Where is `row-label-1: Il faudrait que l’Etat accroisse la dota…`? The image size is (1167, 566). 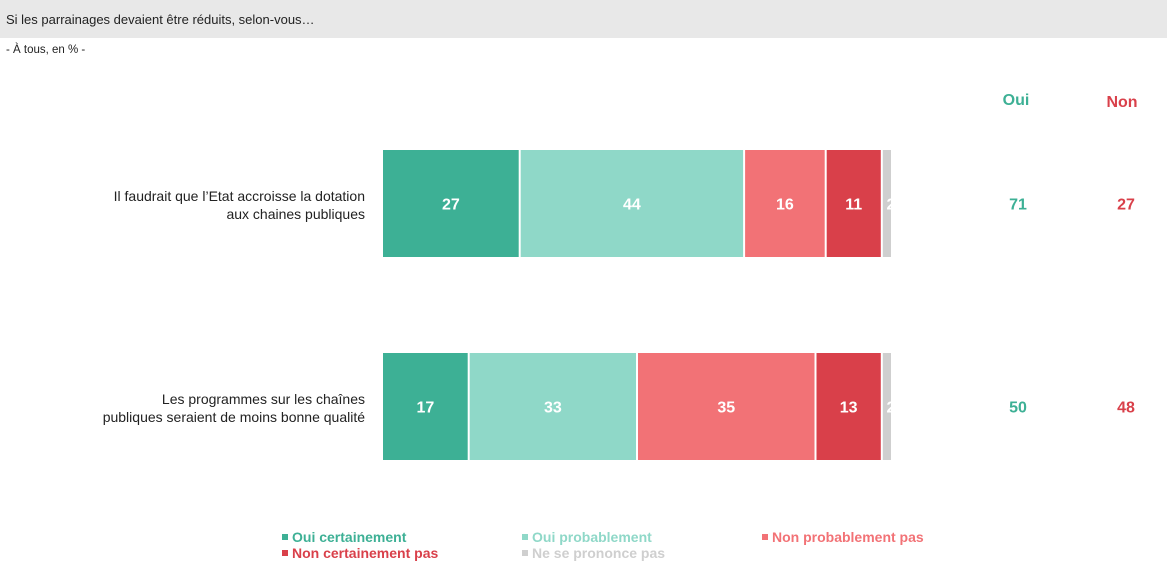 row-label-1: Il faudrait que l’Etat accroisse la dota… is located at coordinates (195, 205).